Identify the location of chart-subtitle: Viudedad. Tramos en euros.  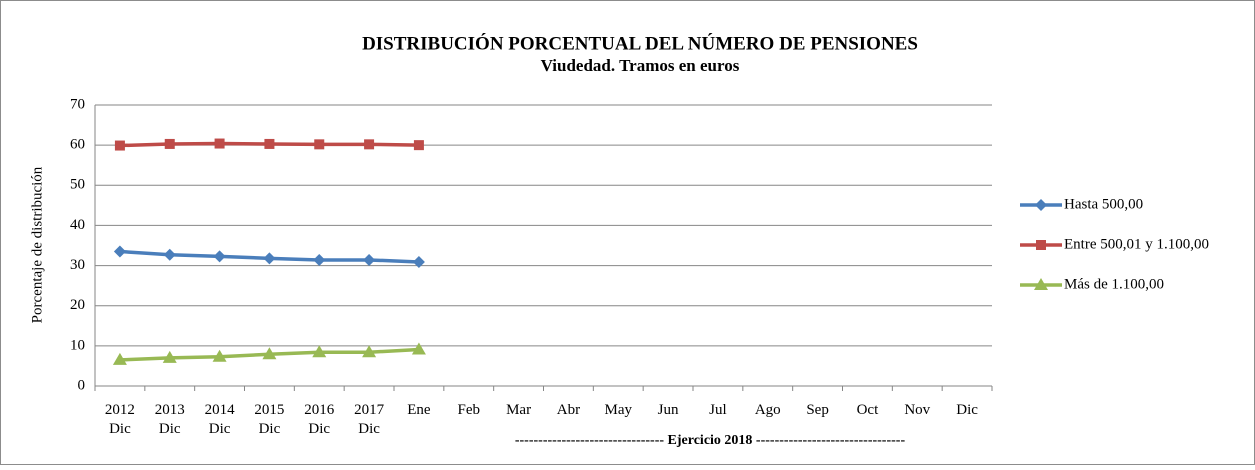
(640, 65).